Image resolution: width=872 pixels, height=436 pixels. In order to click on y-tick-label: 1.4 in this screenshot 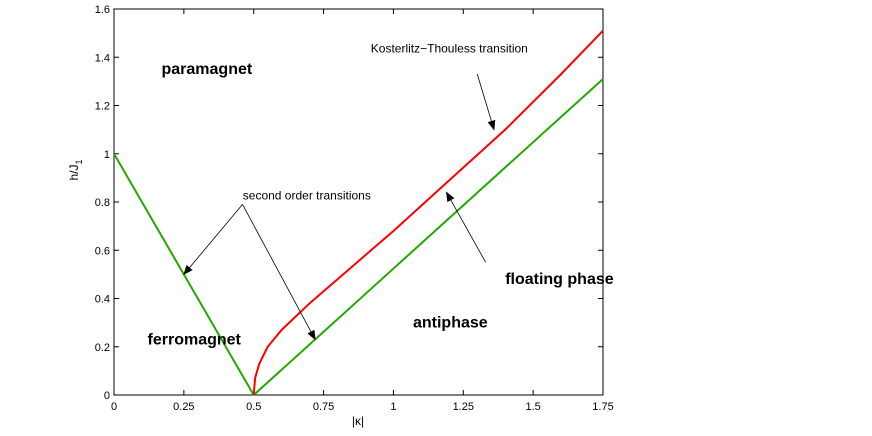, I will do `click(102, 58)`.